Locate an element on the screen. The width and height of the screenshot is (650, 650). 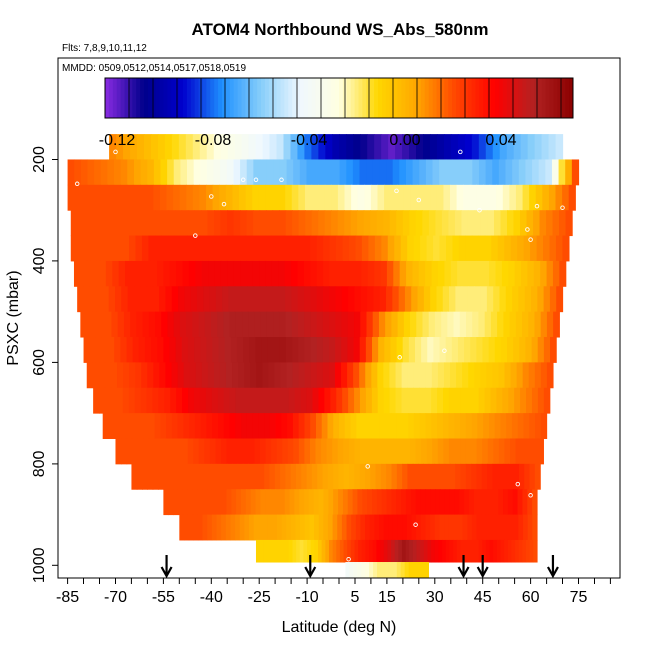
sample-point is located at coordinates (281, 180).